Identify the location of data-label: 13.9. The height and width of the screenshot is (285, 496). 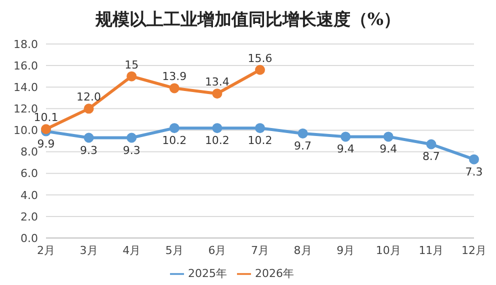
(174, 77).